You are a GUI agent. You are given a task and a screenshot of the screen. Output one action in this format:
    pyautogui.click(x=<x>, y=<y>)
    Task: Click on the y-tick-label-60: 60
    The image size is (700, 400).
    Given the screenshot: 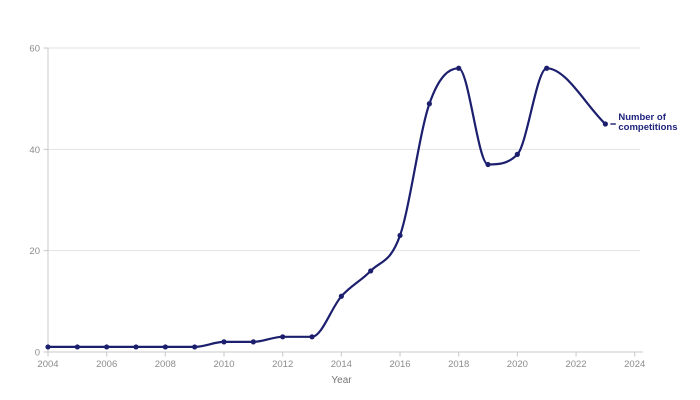 What is the action you would take?
    pyautogui.click(x=34, y=49)
    